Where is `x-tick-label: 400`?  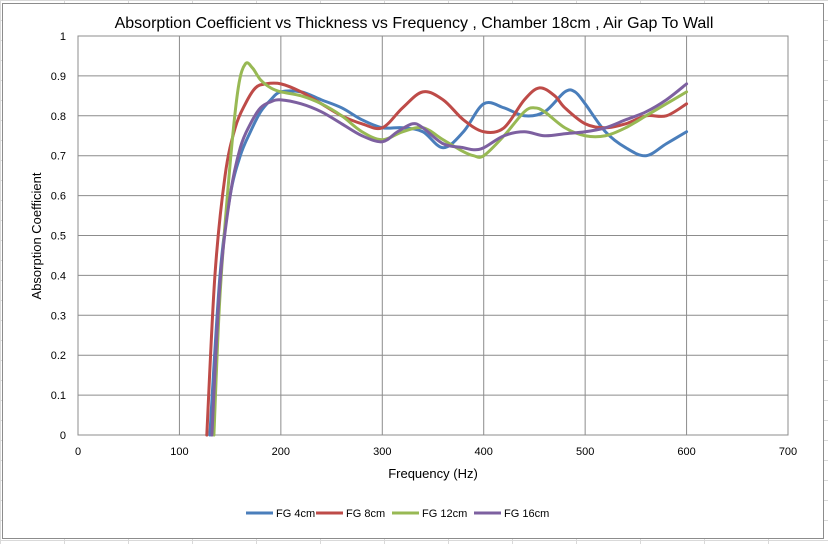
x-tick-label: 400 is located at coordinates (484, 452).